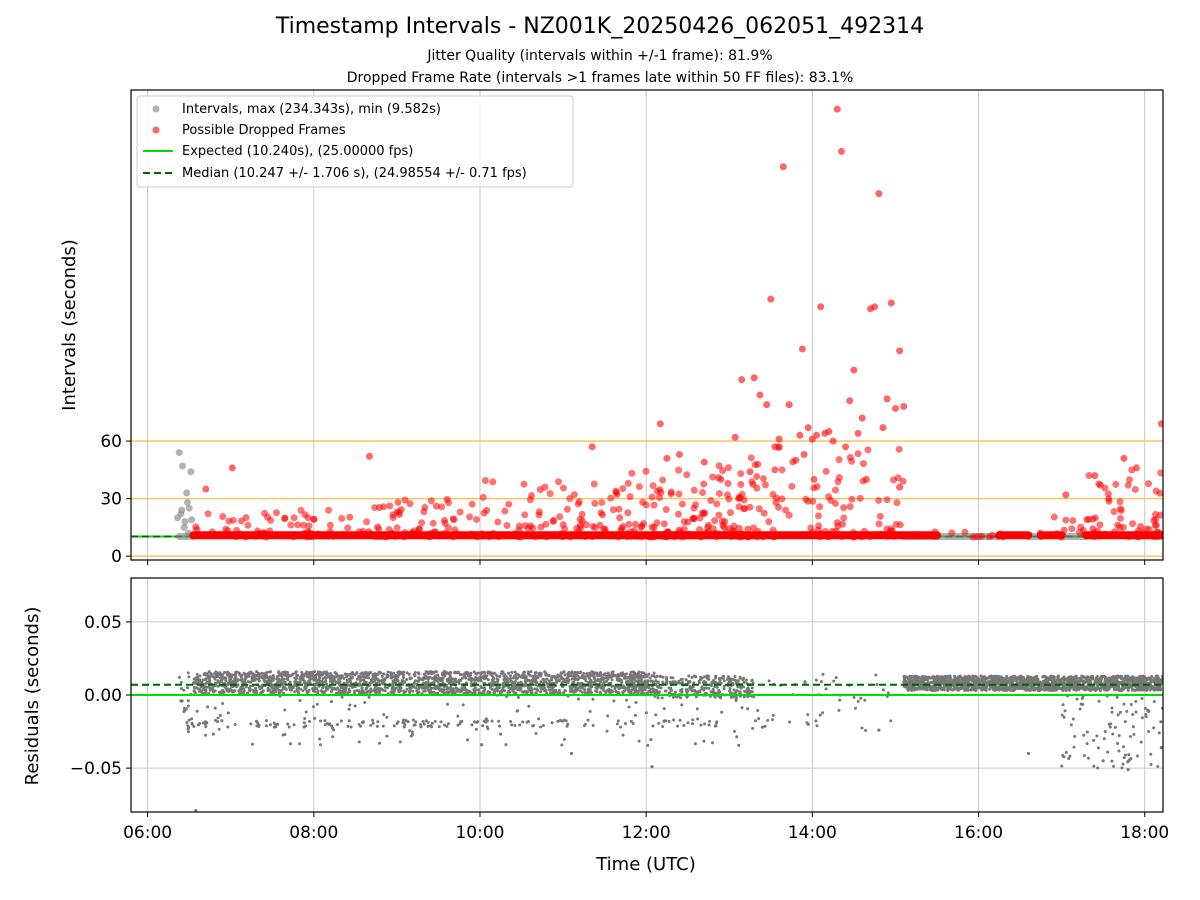 The image size is (1200, 900). I want to click on bottom-y-tick-label-1: 0.00, so click(103, 696).